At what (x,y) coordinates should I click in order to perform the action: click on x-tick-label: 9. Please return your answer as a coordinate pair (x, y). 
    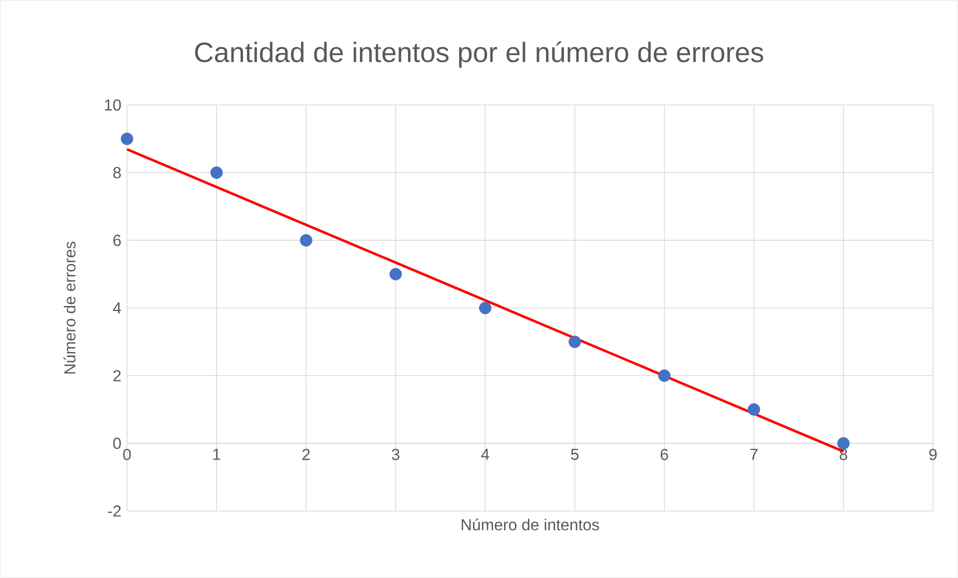
    Looking at the image, I should click on (933, 454).